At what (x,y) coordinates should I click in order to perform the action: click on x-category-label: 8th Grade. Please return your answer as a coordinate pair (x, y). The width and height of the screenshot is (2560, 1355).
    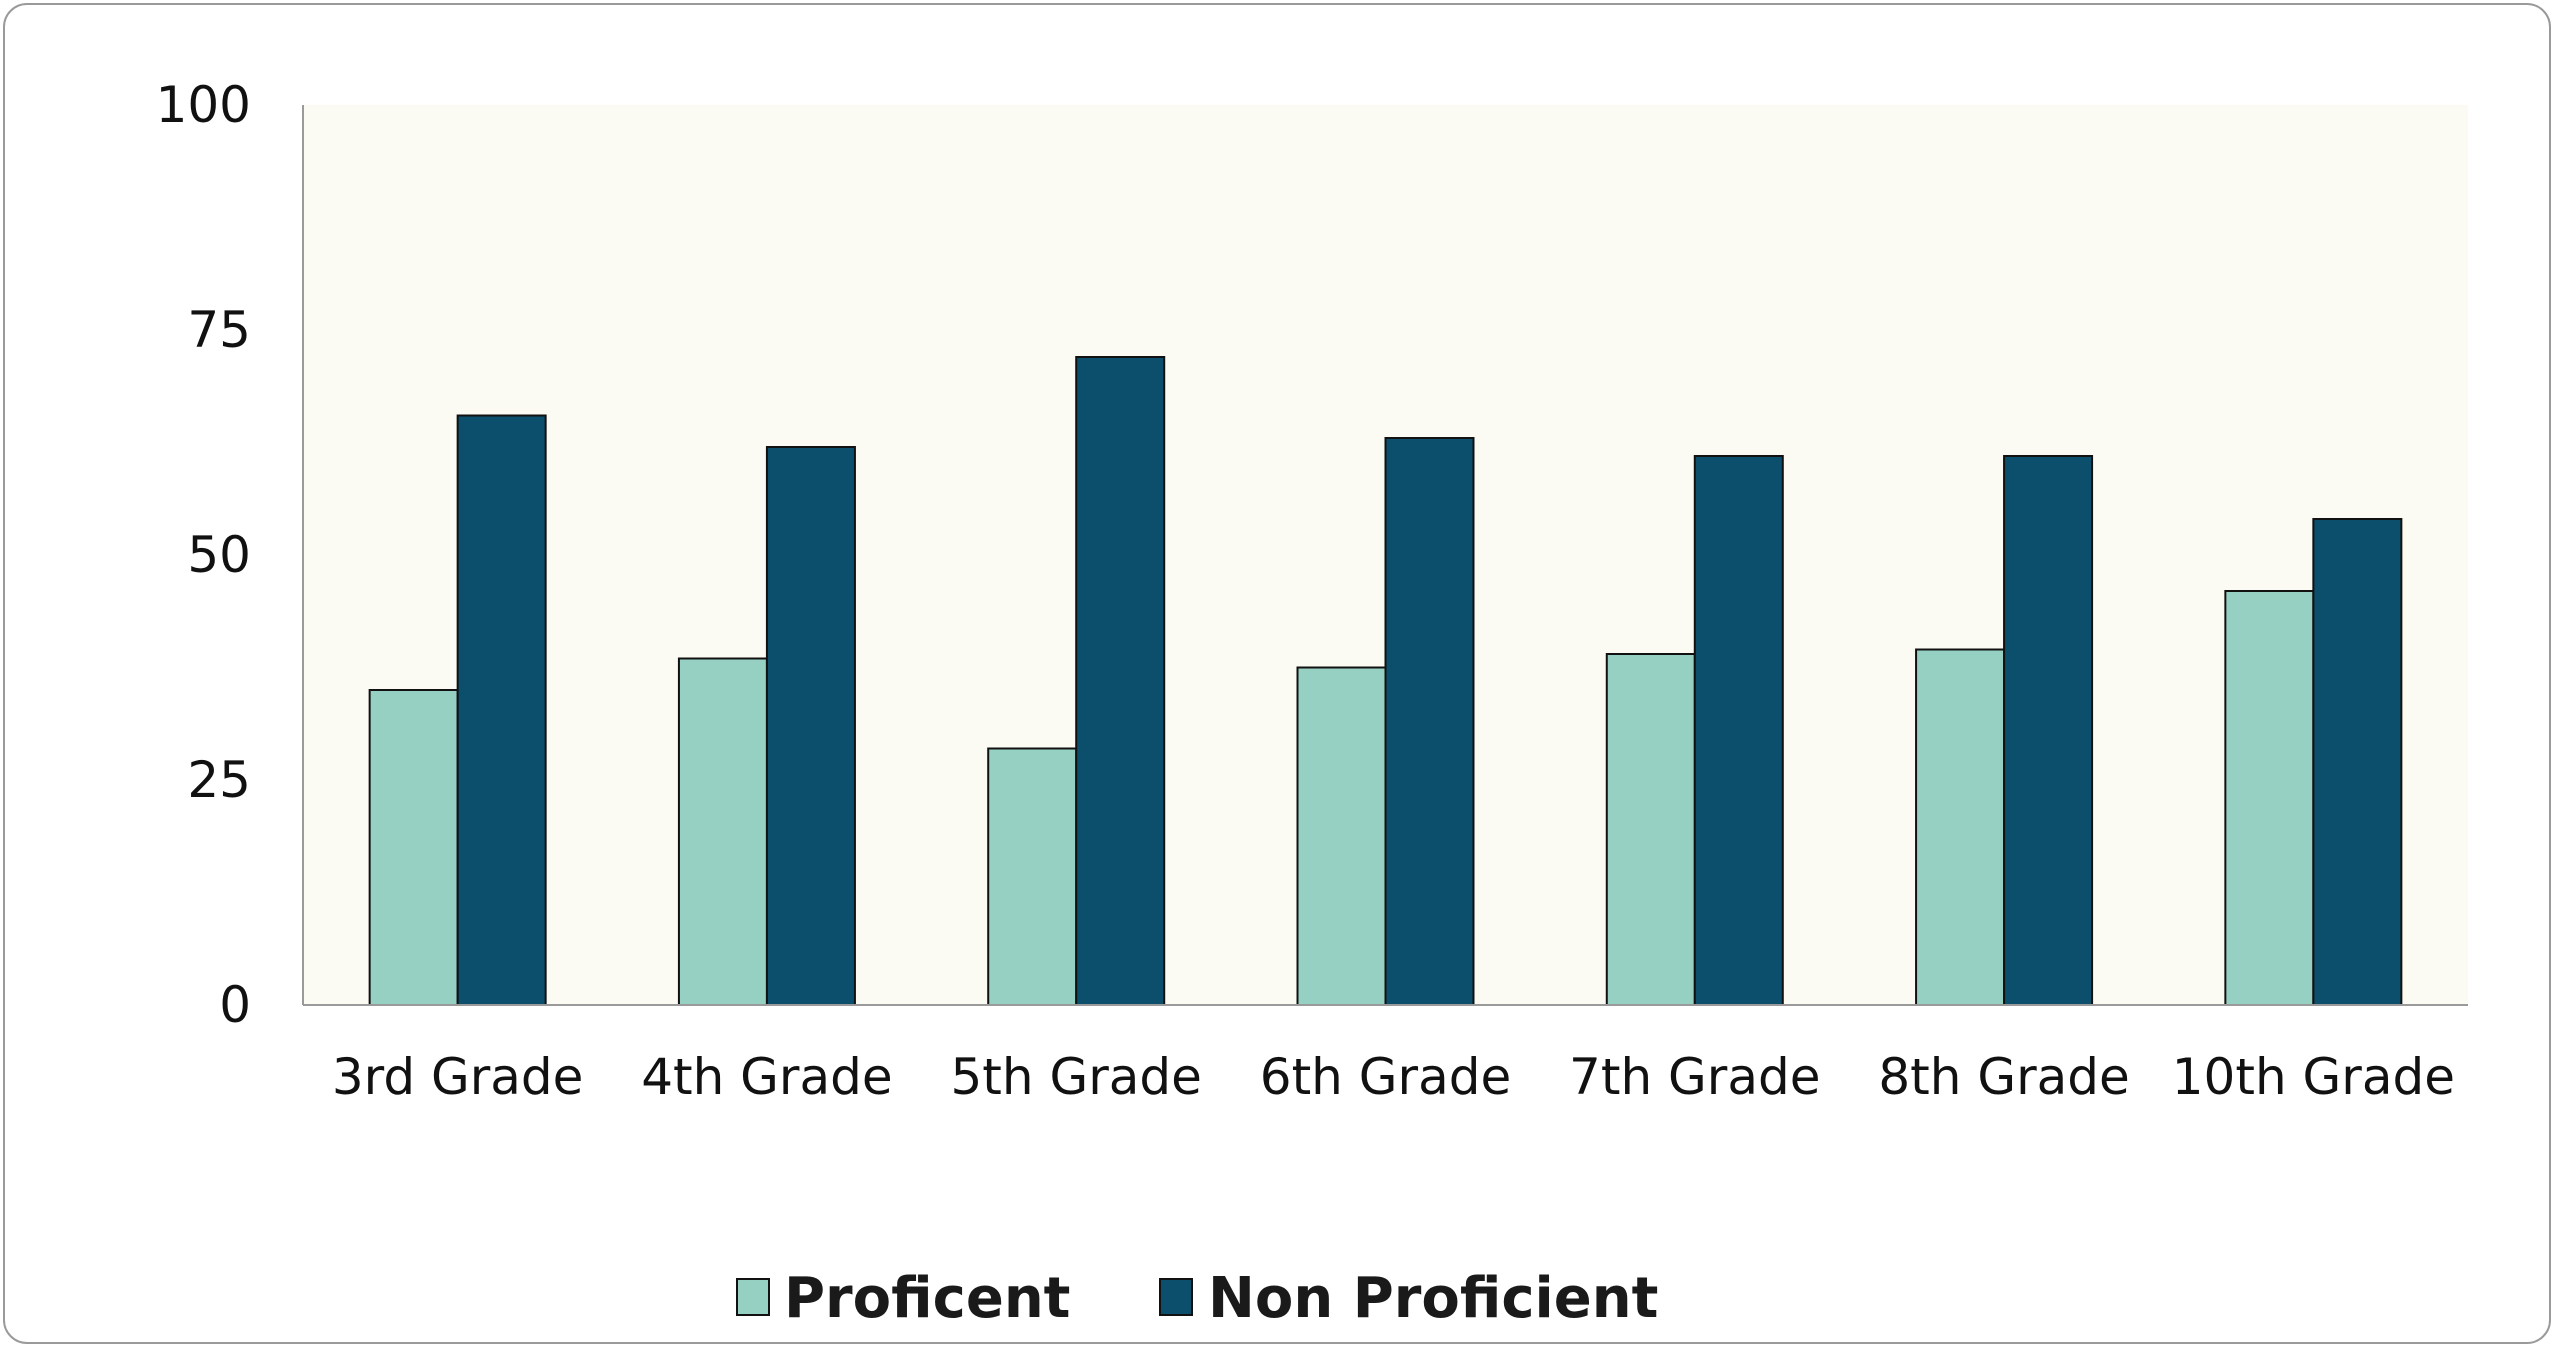
    Looking at the image, I should click on (2003, 1077).